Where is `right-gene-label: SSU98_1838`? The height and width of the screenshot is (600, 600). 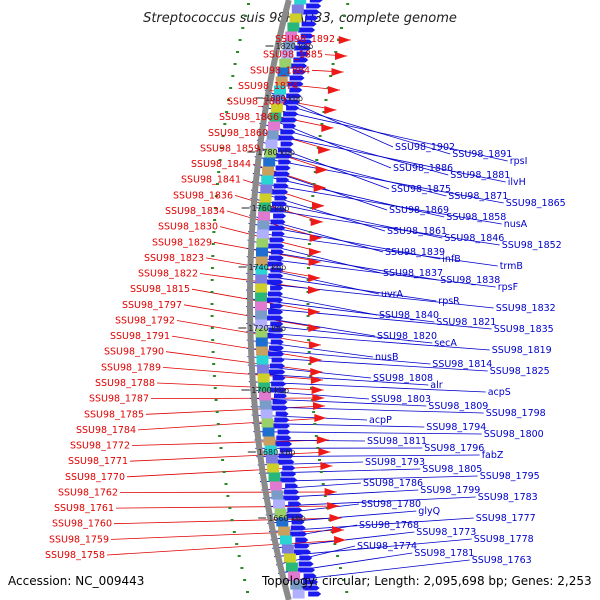 right-gene-label: SSU98_1838 is located at coordinates (470, 280).